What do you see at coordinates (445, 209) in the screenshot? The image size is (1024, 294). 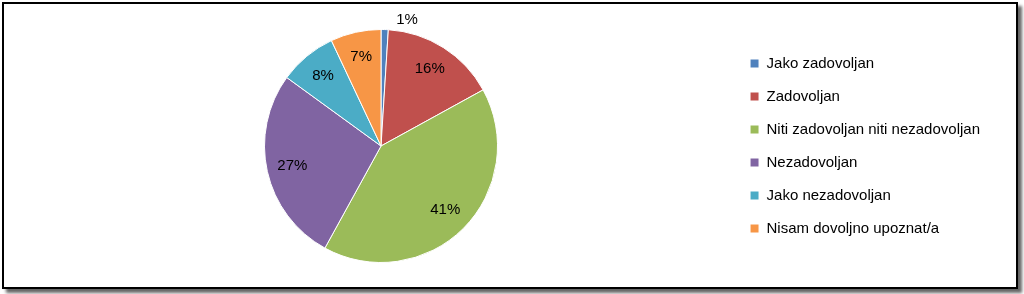 I see `data-label: 41%` at bounding box center [445, 209].